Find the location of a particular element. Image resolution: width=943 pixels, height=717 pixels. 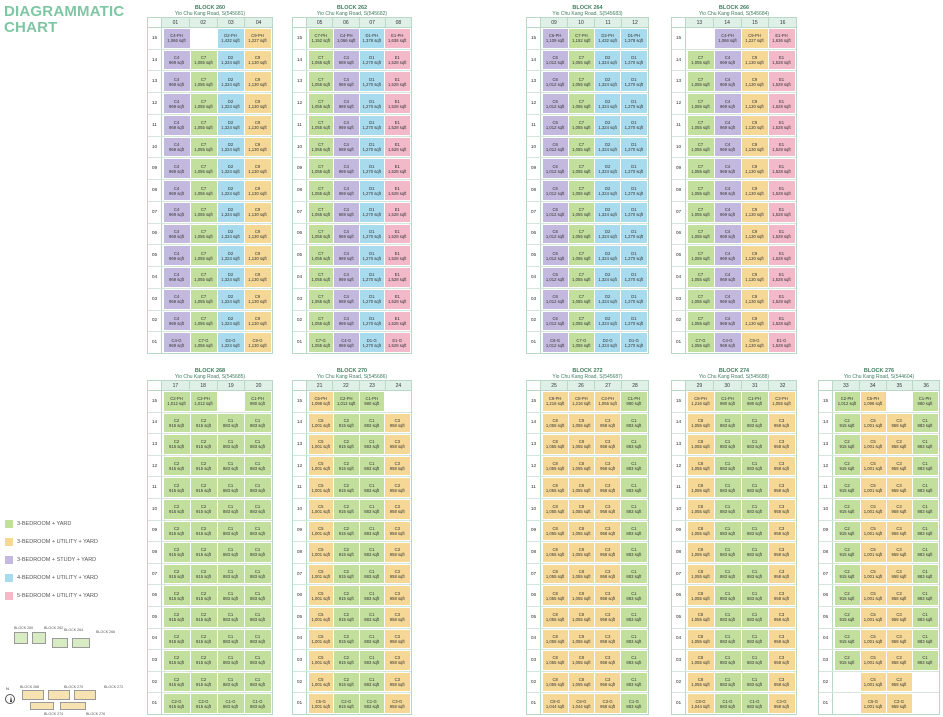

key-block-label: BLOCK 260 is located at coordinates (24, 628).